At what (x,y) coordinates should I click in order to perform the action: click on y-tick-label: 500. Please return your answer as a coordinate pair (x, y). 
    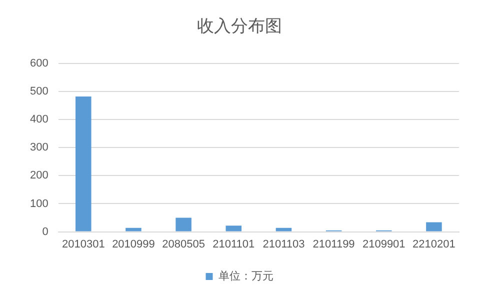
    Looking at the image, I should click on (39, 92).